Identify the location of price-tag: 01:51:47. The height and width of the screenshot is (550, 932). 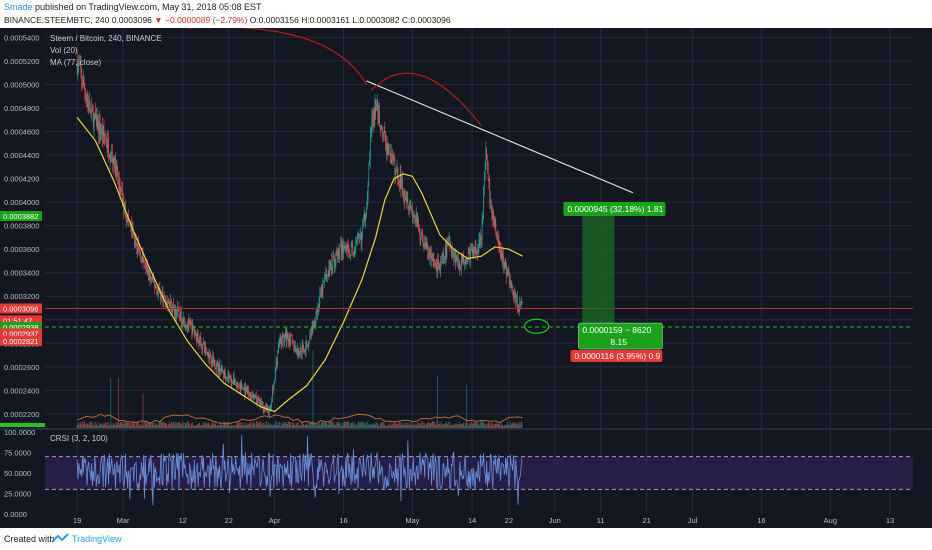
(17, 320).